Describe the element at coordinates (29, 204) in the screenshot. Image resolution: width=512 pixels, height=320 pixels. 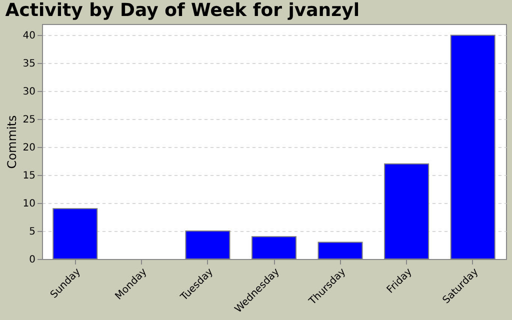
I see `y-tick-label: 10` at that location.